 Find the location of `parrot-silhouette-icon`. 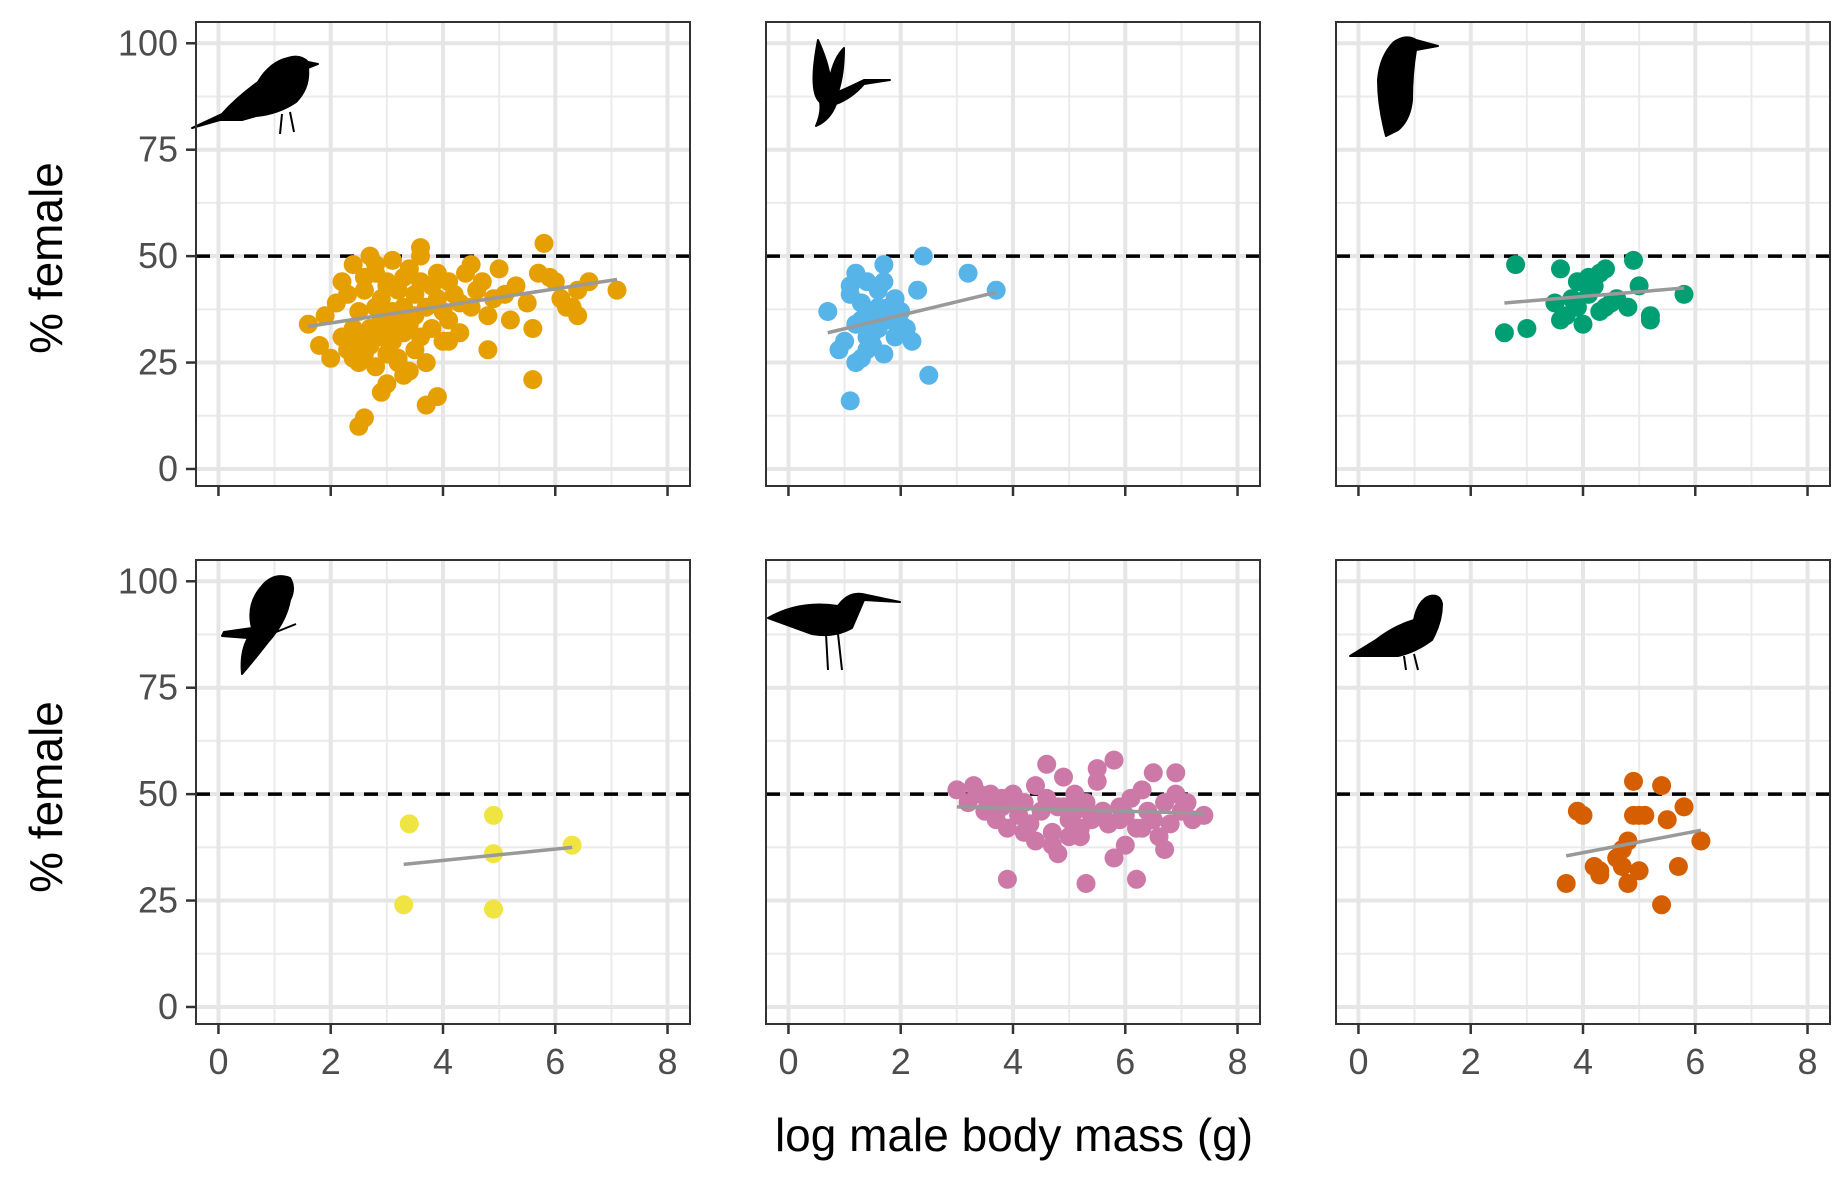

parrot-silhouette-icon is located at coordinates (259, 625).